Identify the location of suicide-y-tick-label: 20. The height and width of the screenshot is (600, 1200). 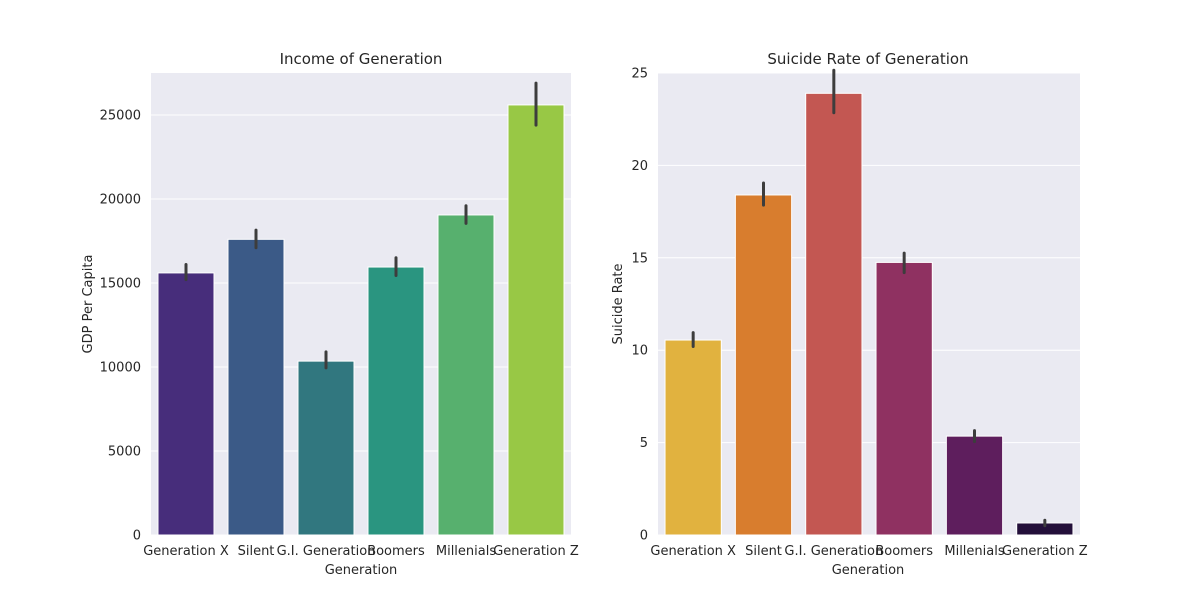
(639, 166).